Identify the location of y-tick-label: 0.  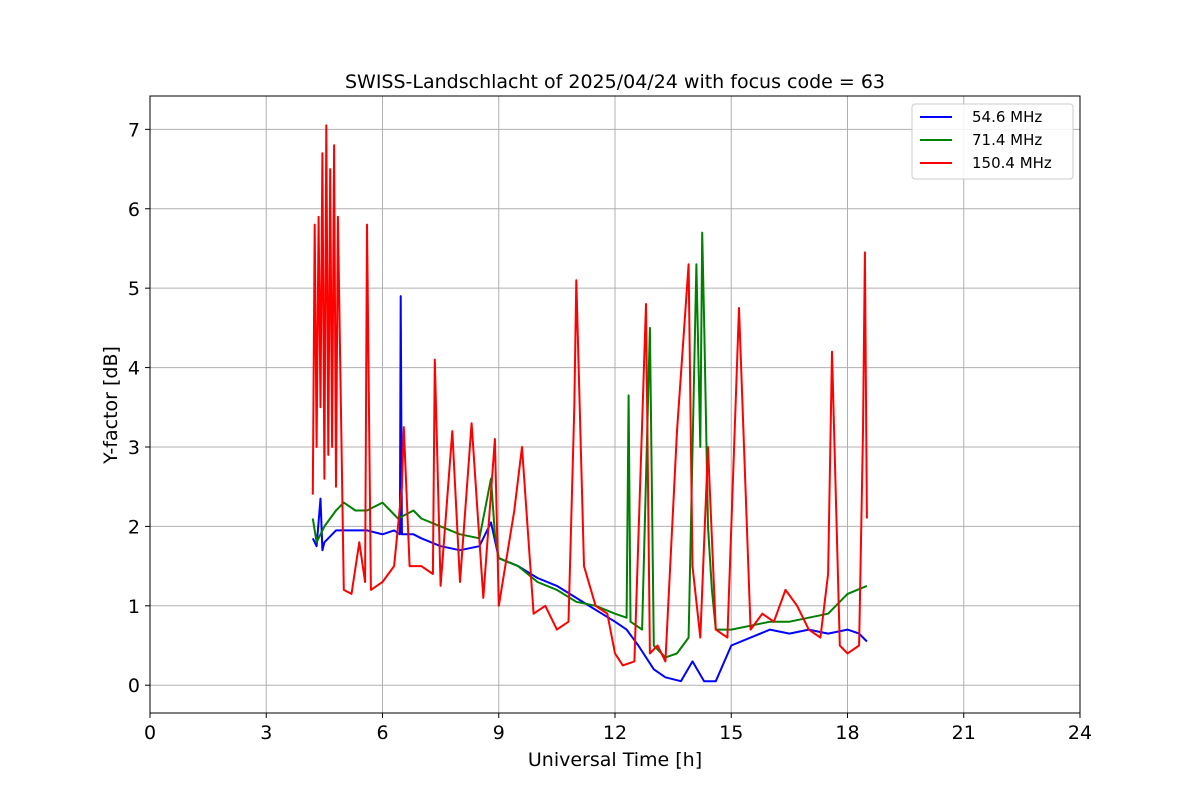
(134, 686).